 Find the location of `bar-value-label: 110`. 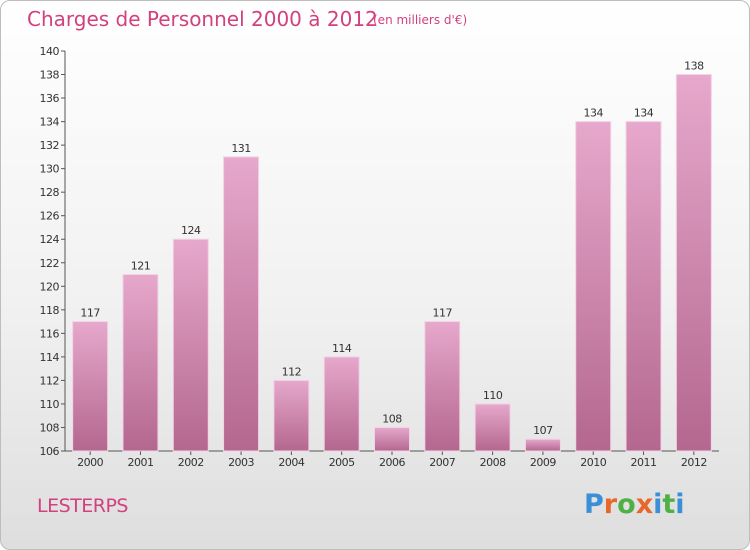

bar-value-label: 110 is located at coordinates (493, 395).